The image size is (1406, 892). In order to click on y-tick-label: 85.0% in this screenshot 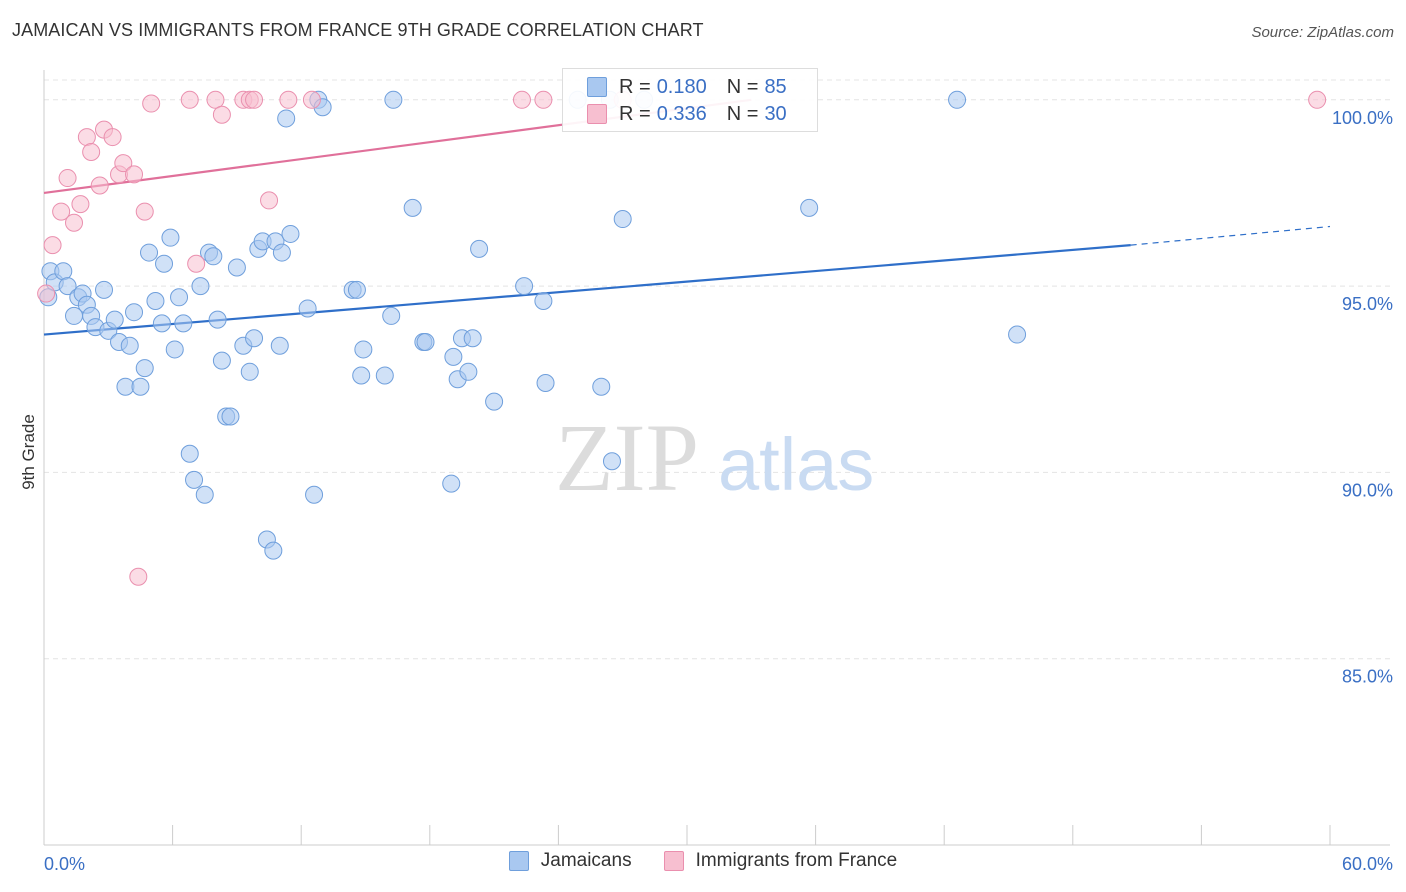, I will do `click(1367, 677)`.